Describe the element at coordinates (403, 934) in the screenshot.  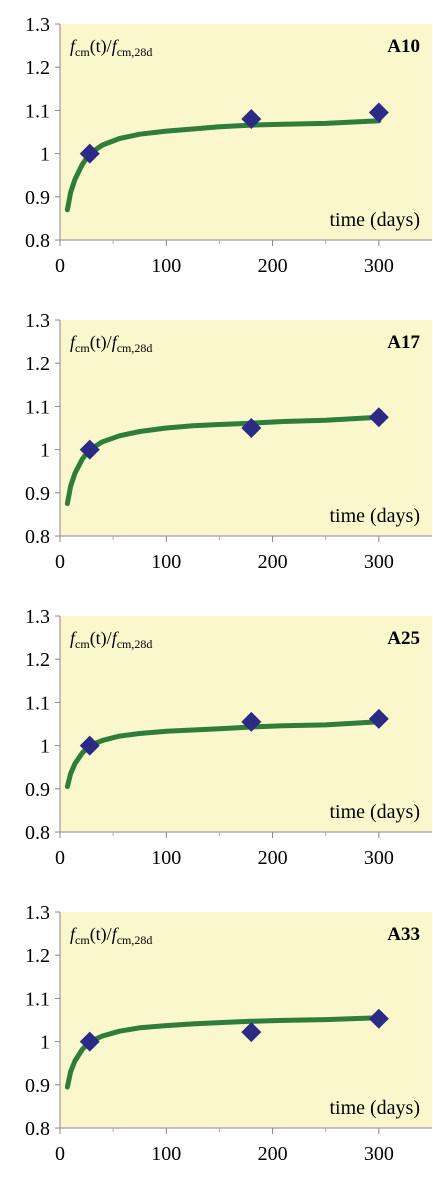
I see `chart-title: A33` at that location.